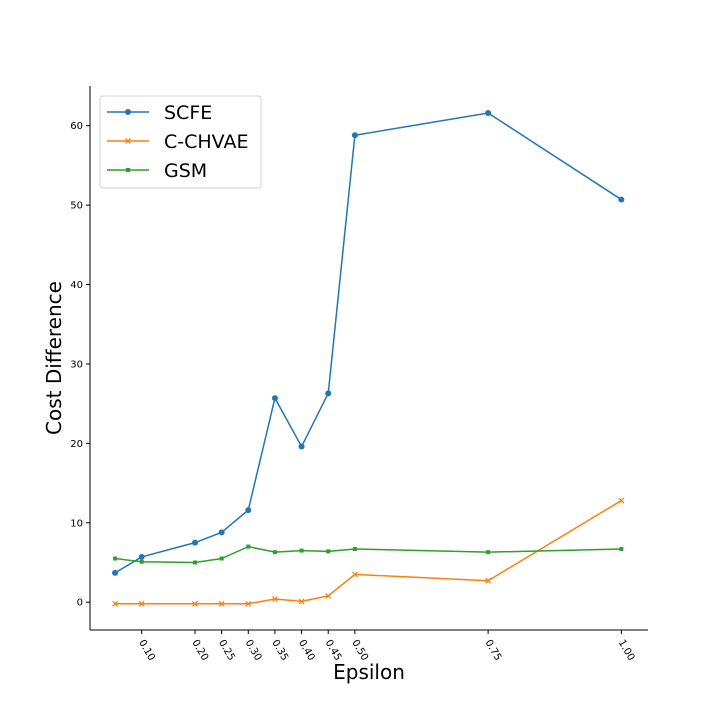  I want to click on x-tick-label: 0.25, so click(226, 650).